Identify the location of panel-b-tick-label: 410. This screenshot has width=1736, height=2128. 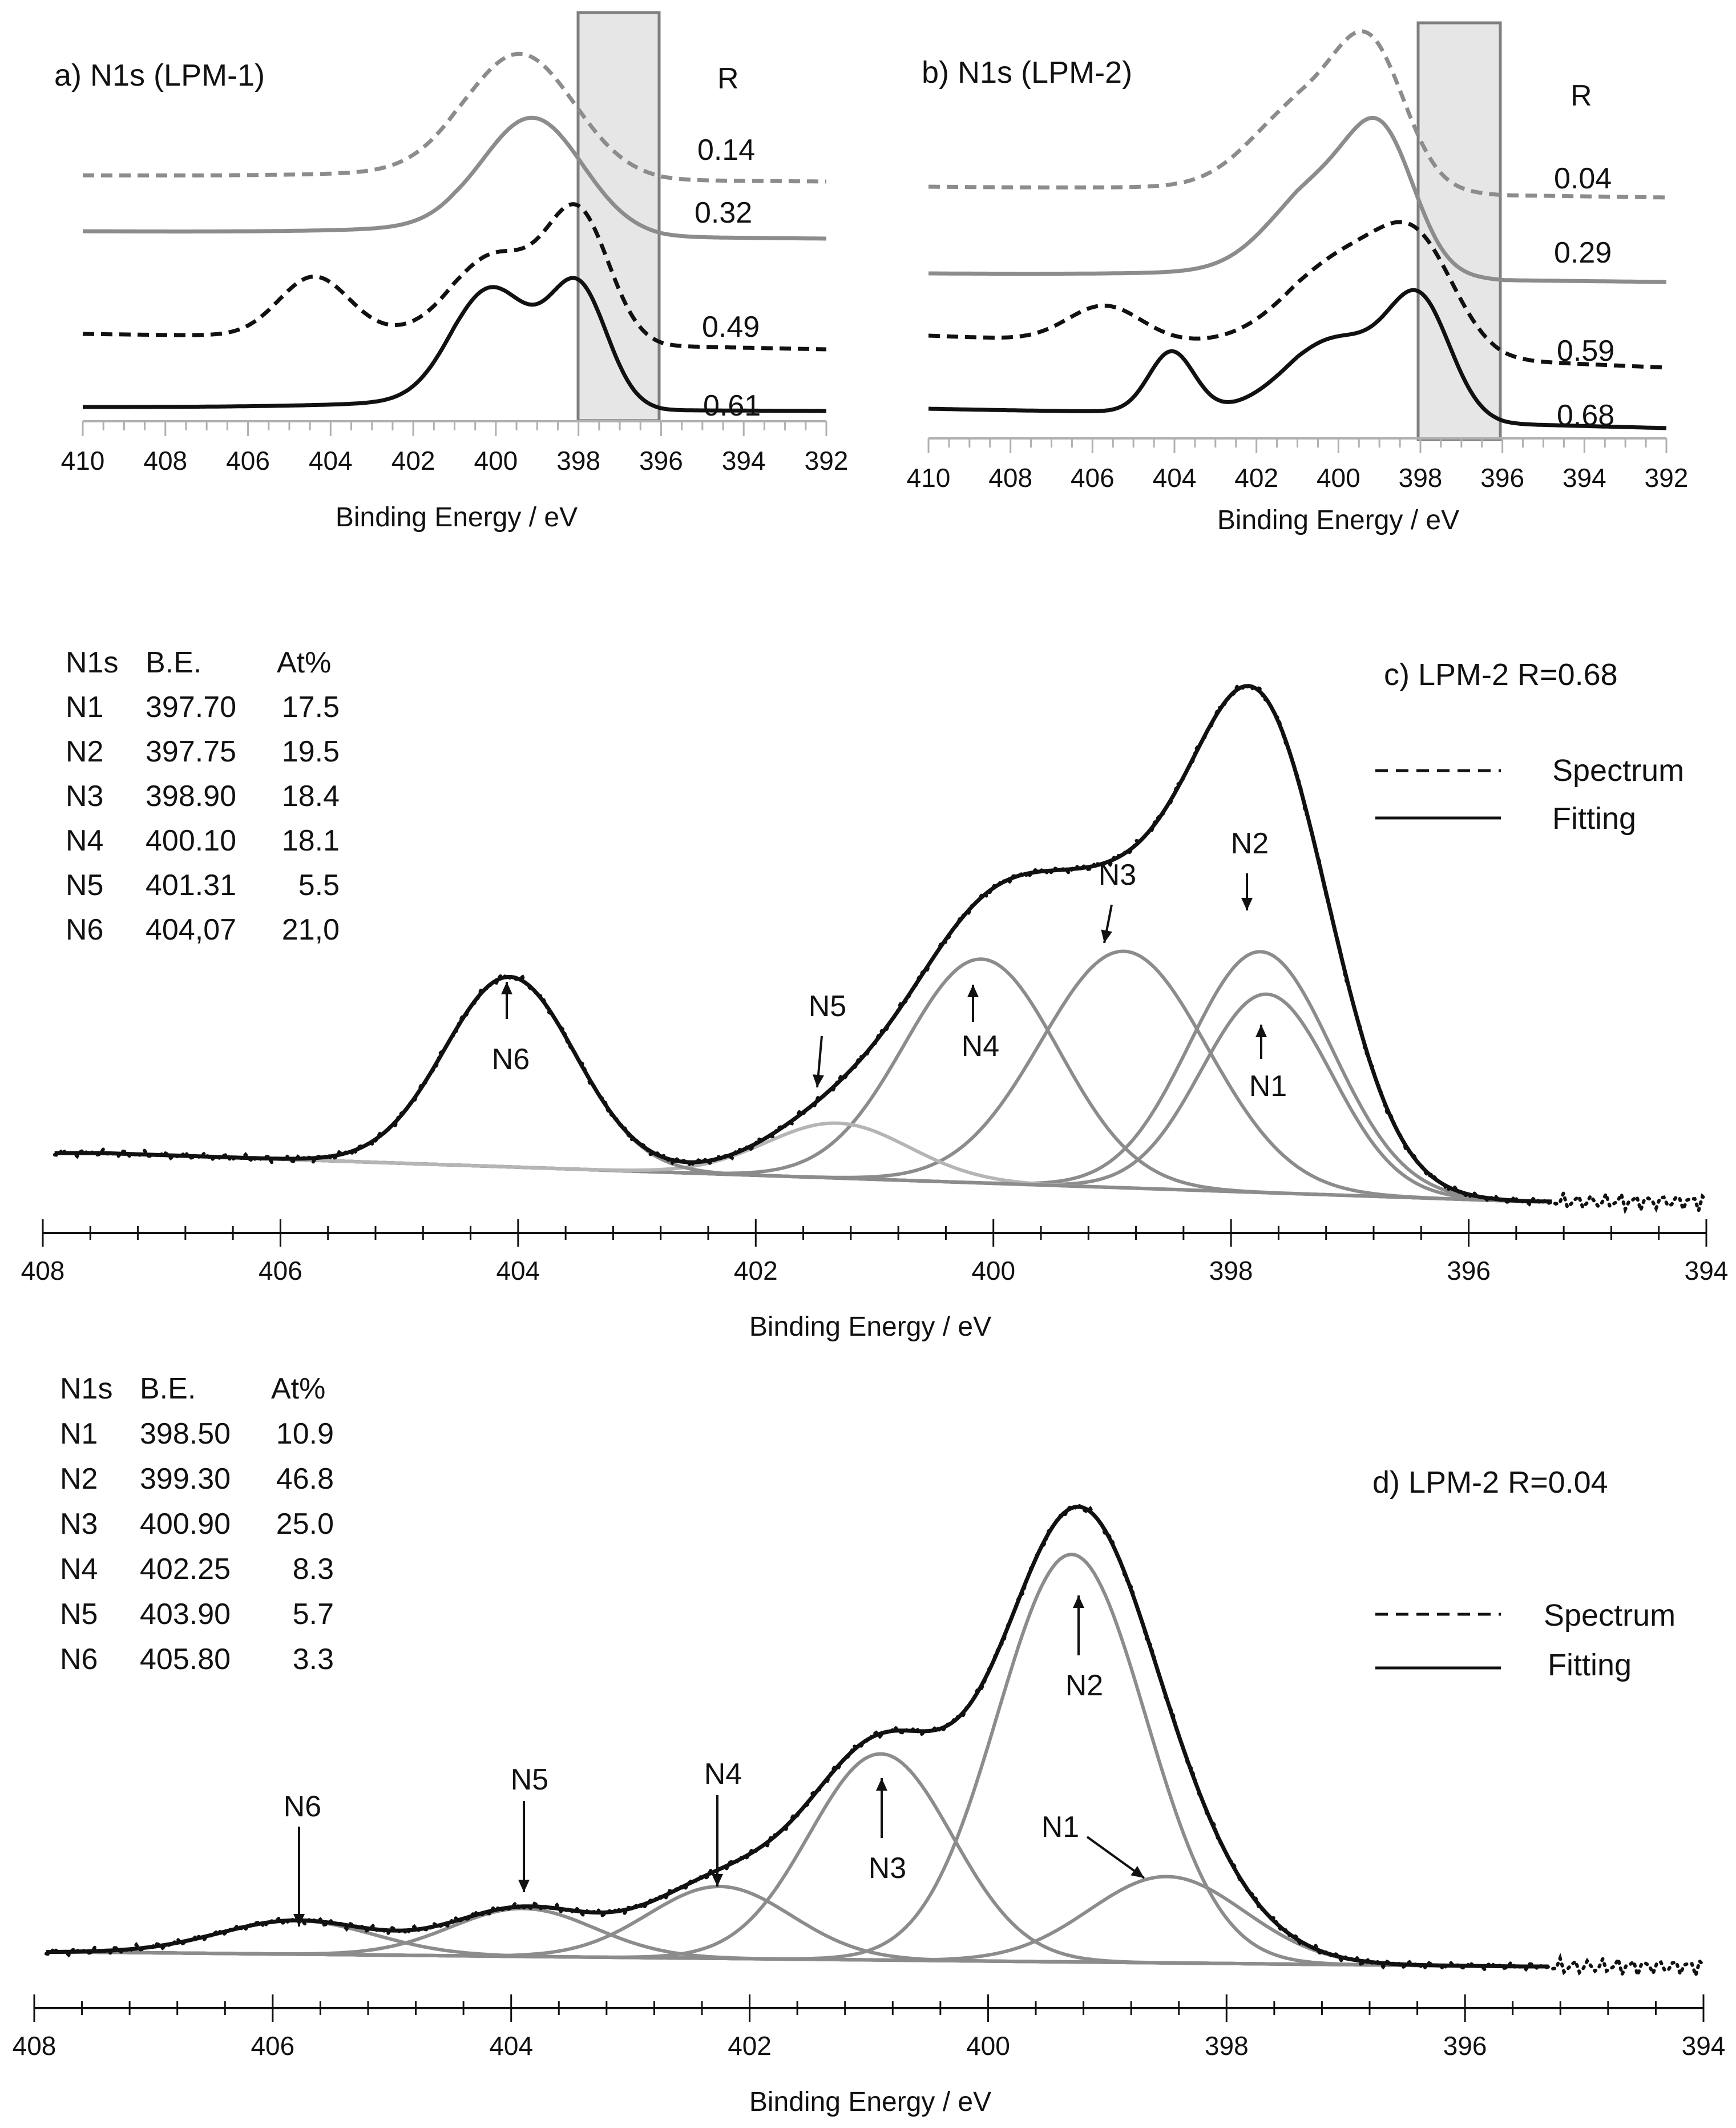
(929, 478).